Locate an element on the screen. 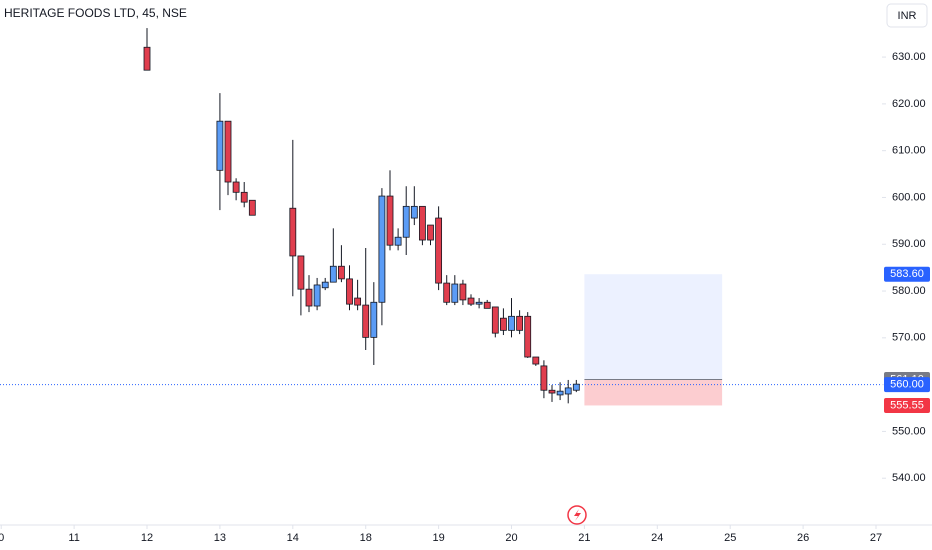 The height and width of the screenshot is (550, 932). x-tick-label: 21 is located at coordinates (584, 538).